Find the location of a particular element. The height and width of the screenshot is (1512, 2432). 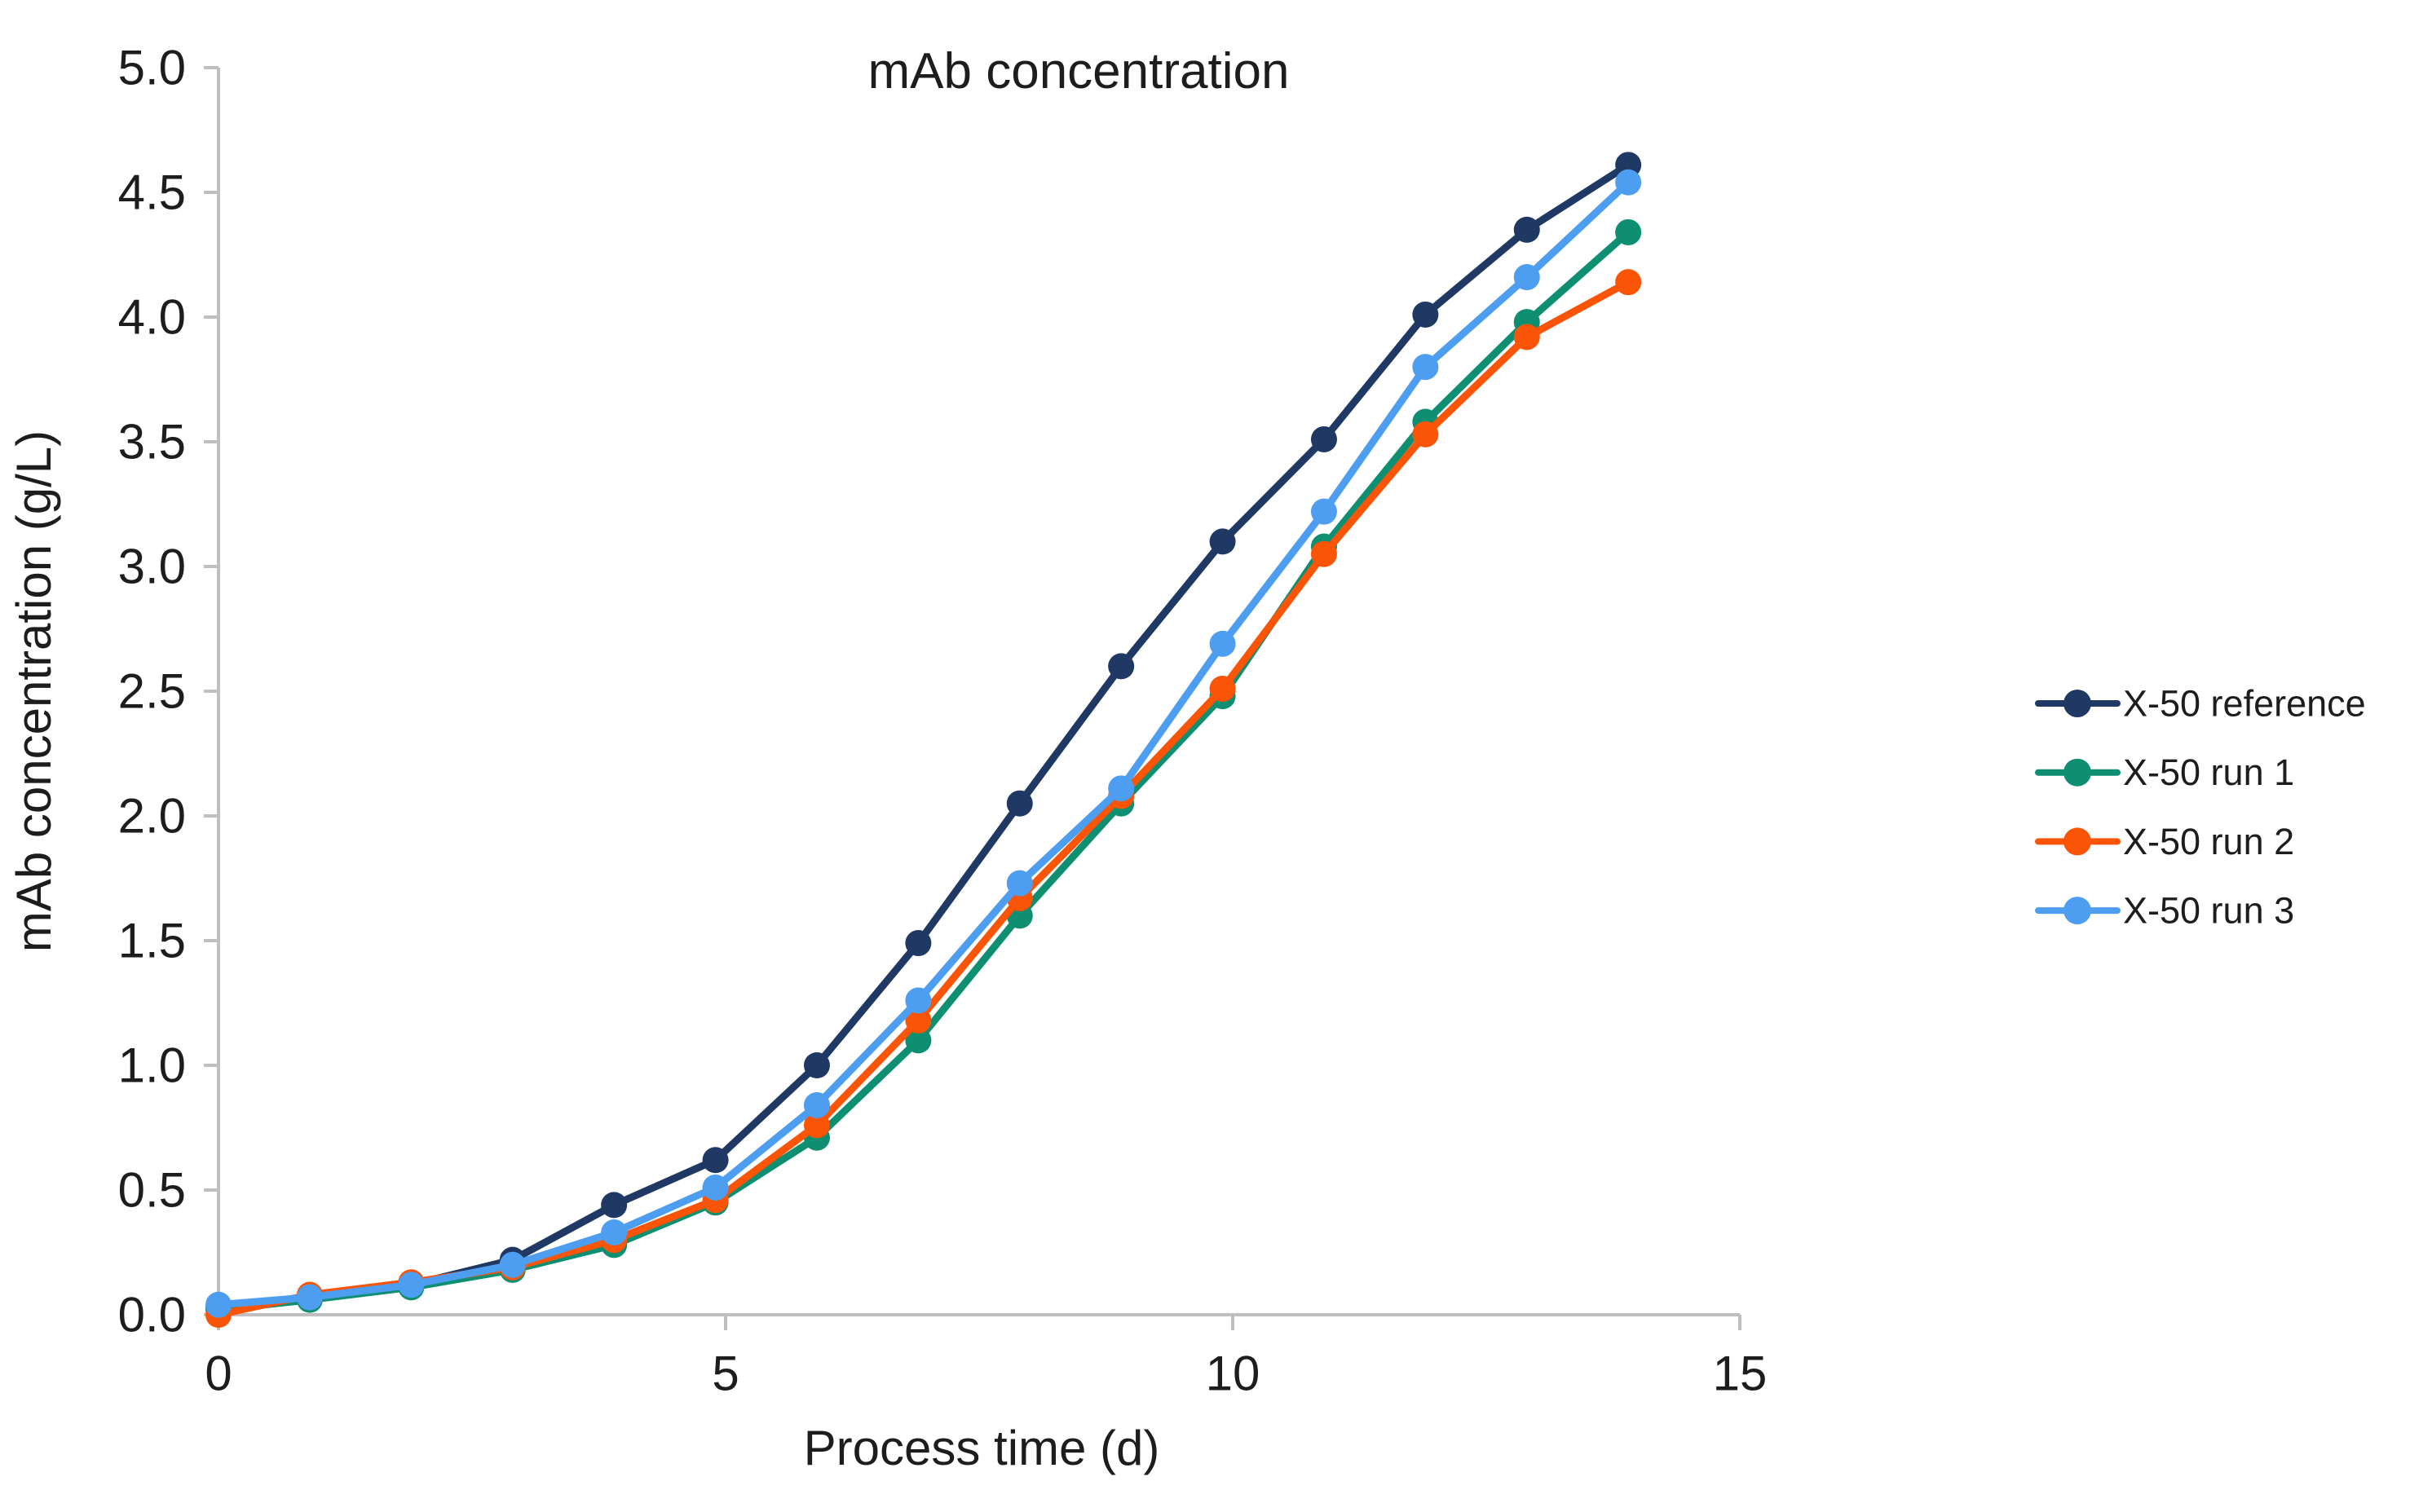

y-tick-label: 3.5 is located at coordinates (152, 442).